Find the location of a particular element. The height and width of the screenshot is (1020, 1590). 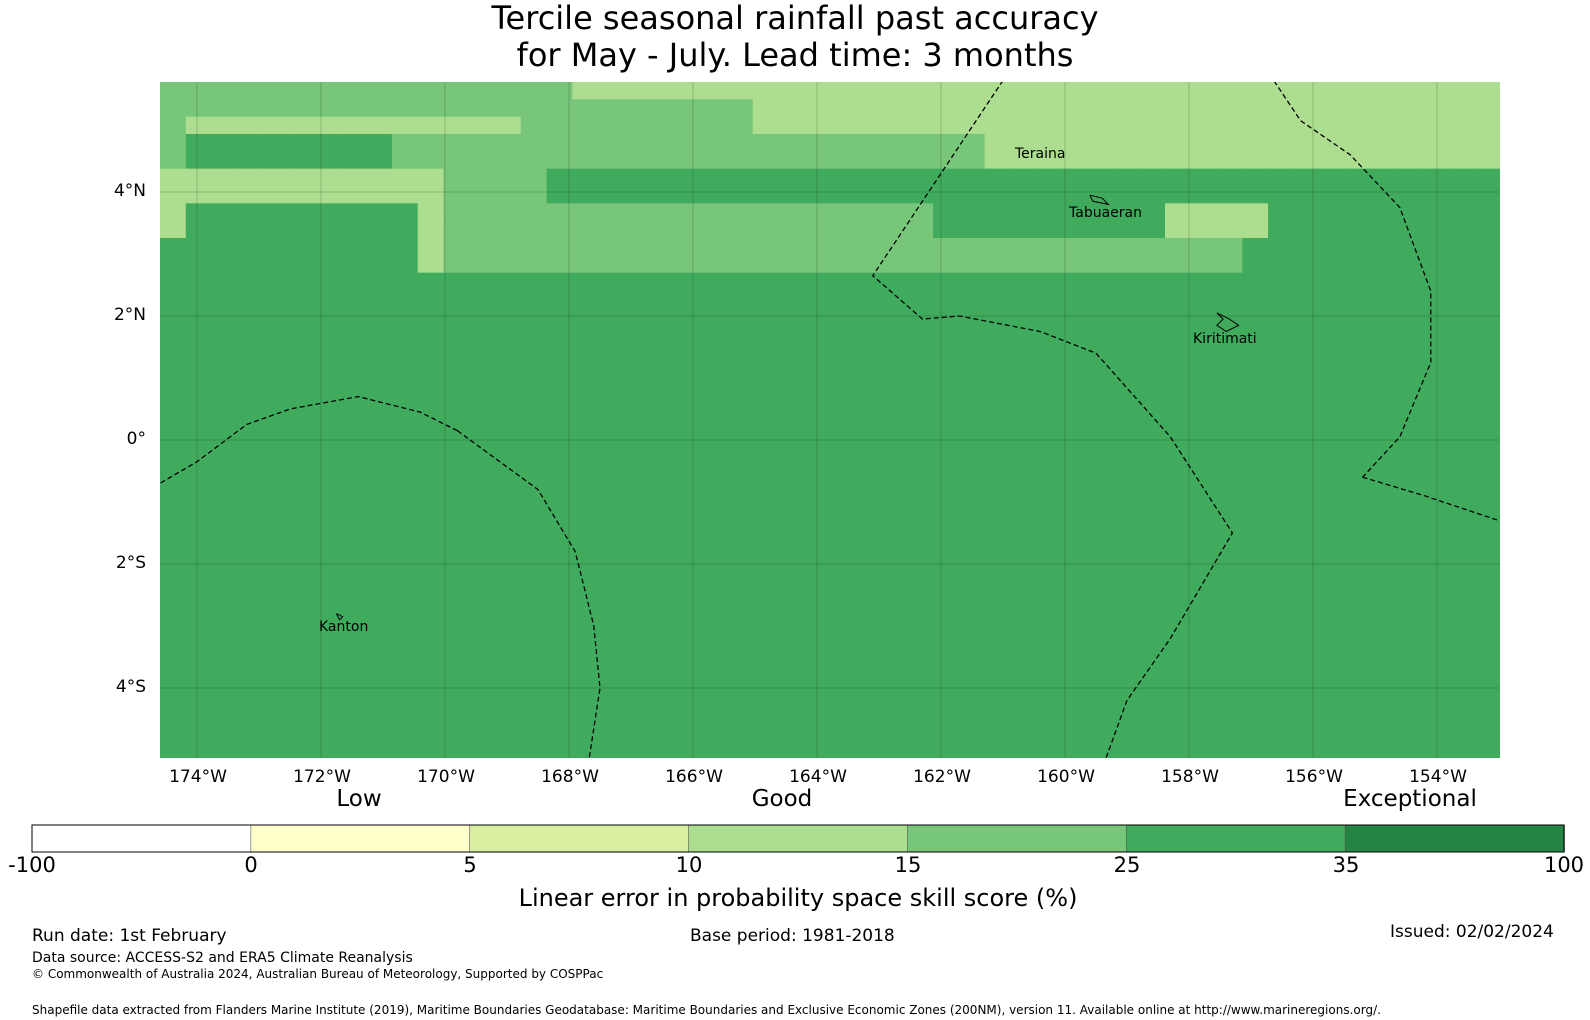

place-label-kanton: Kanton is located at coordinates (344, 627).